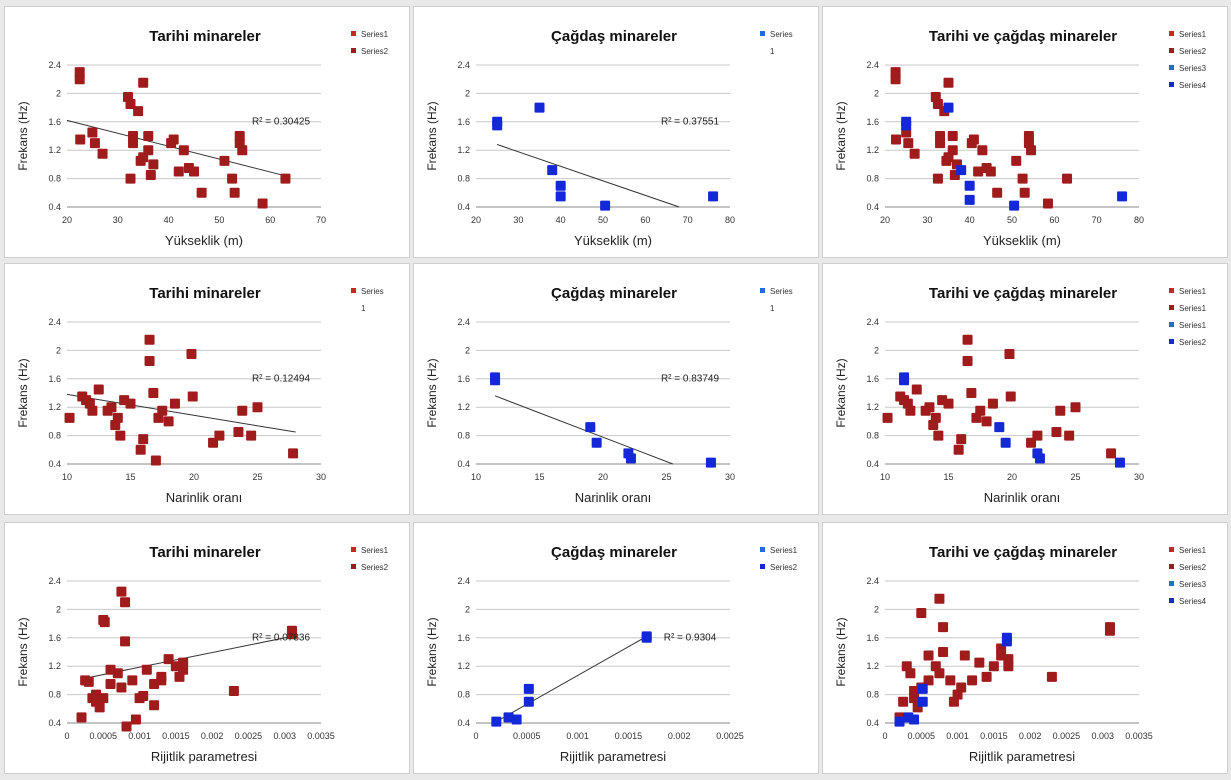 This screenshot has height=780, width=1231. What do you see at coordinates (1193, 308) in the screenshot?
I see `legend-label: Series1` at bounding box center [1193, 308].